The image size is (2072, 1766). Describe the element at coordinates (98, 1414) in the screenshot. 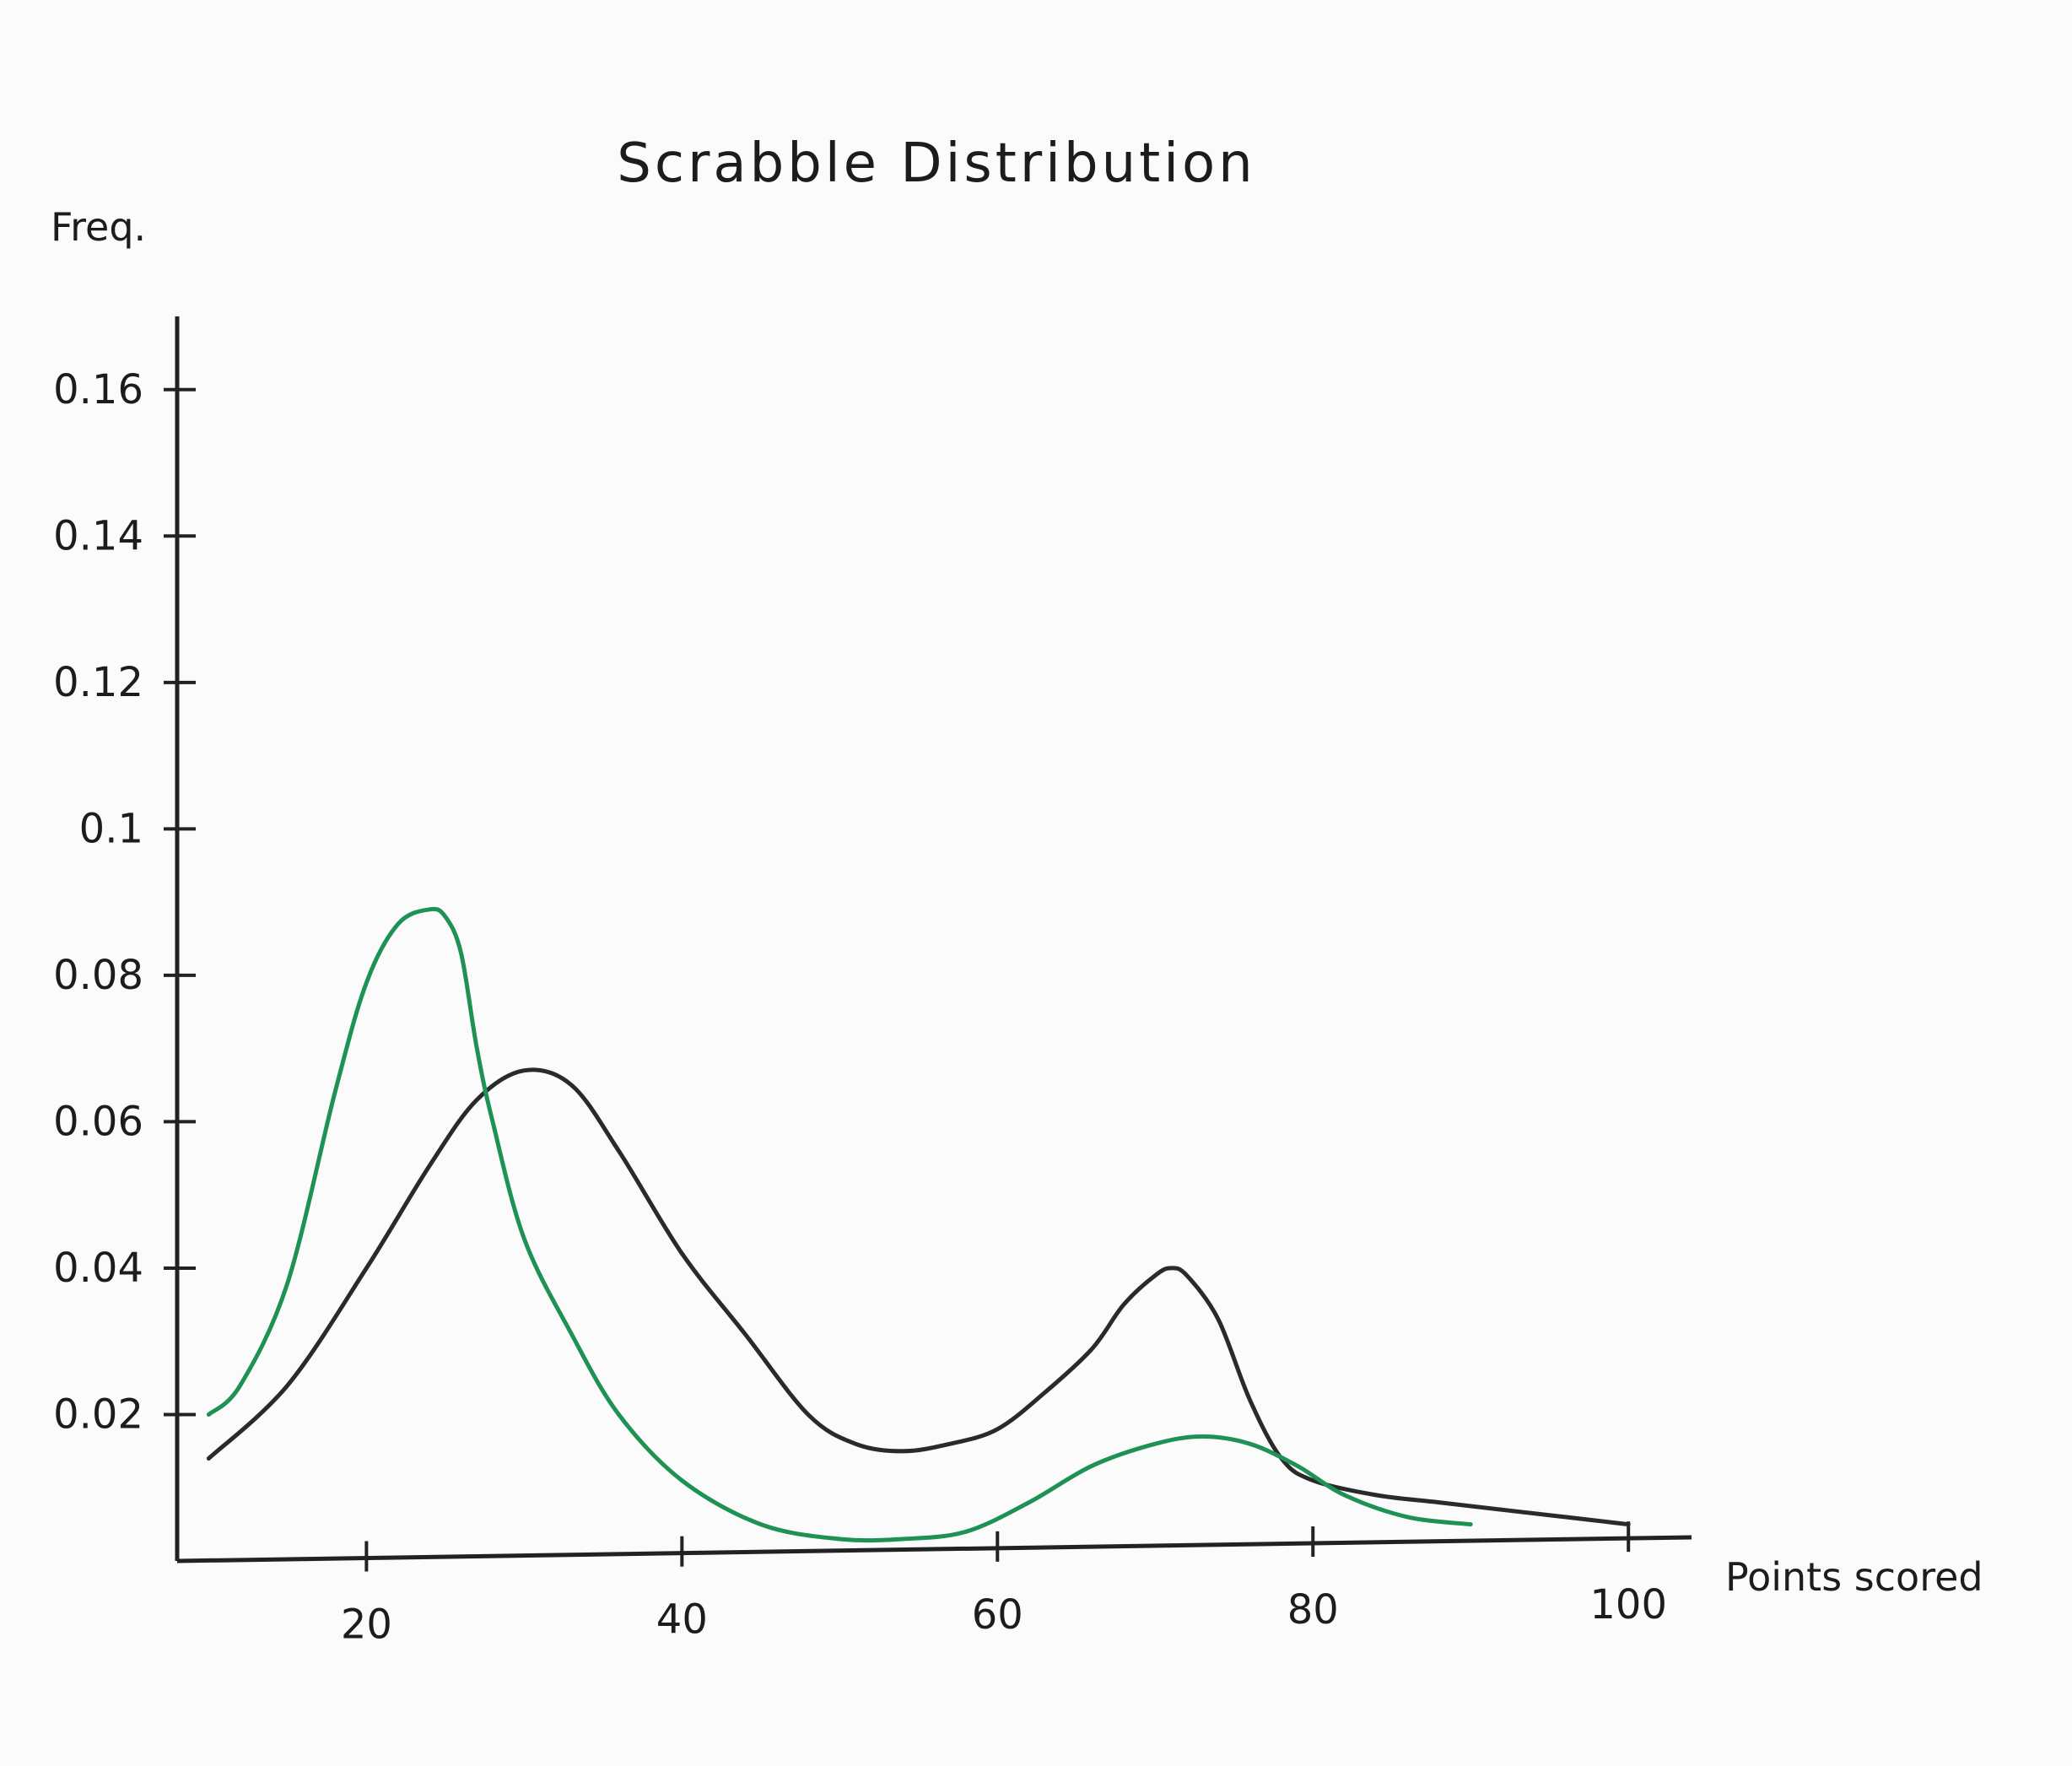

I see `y-tick-label: 0.02` at that location.